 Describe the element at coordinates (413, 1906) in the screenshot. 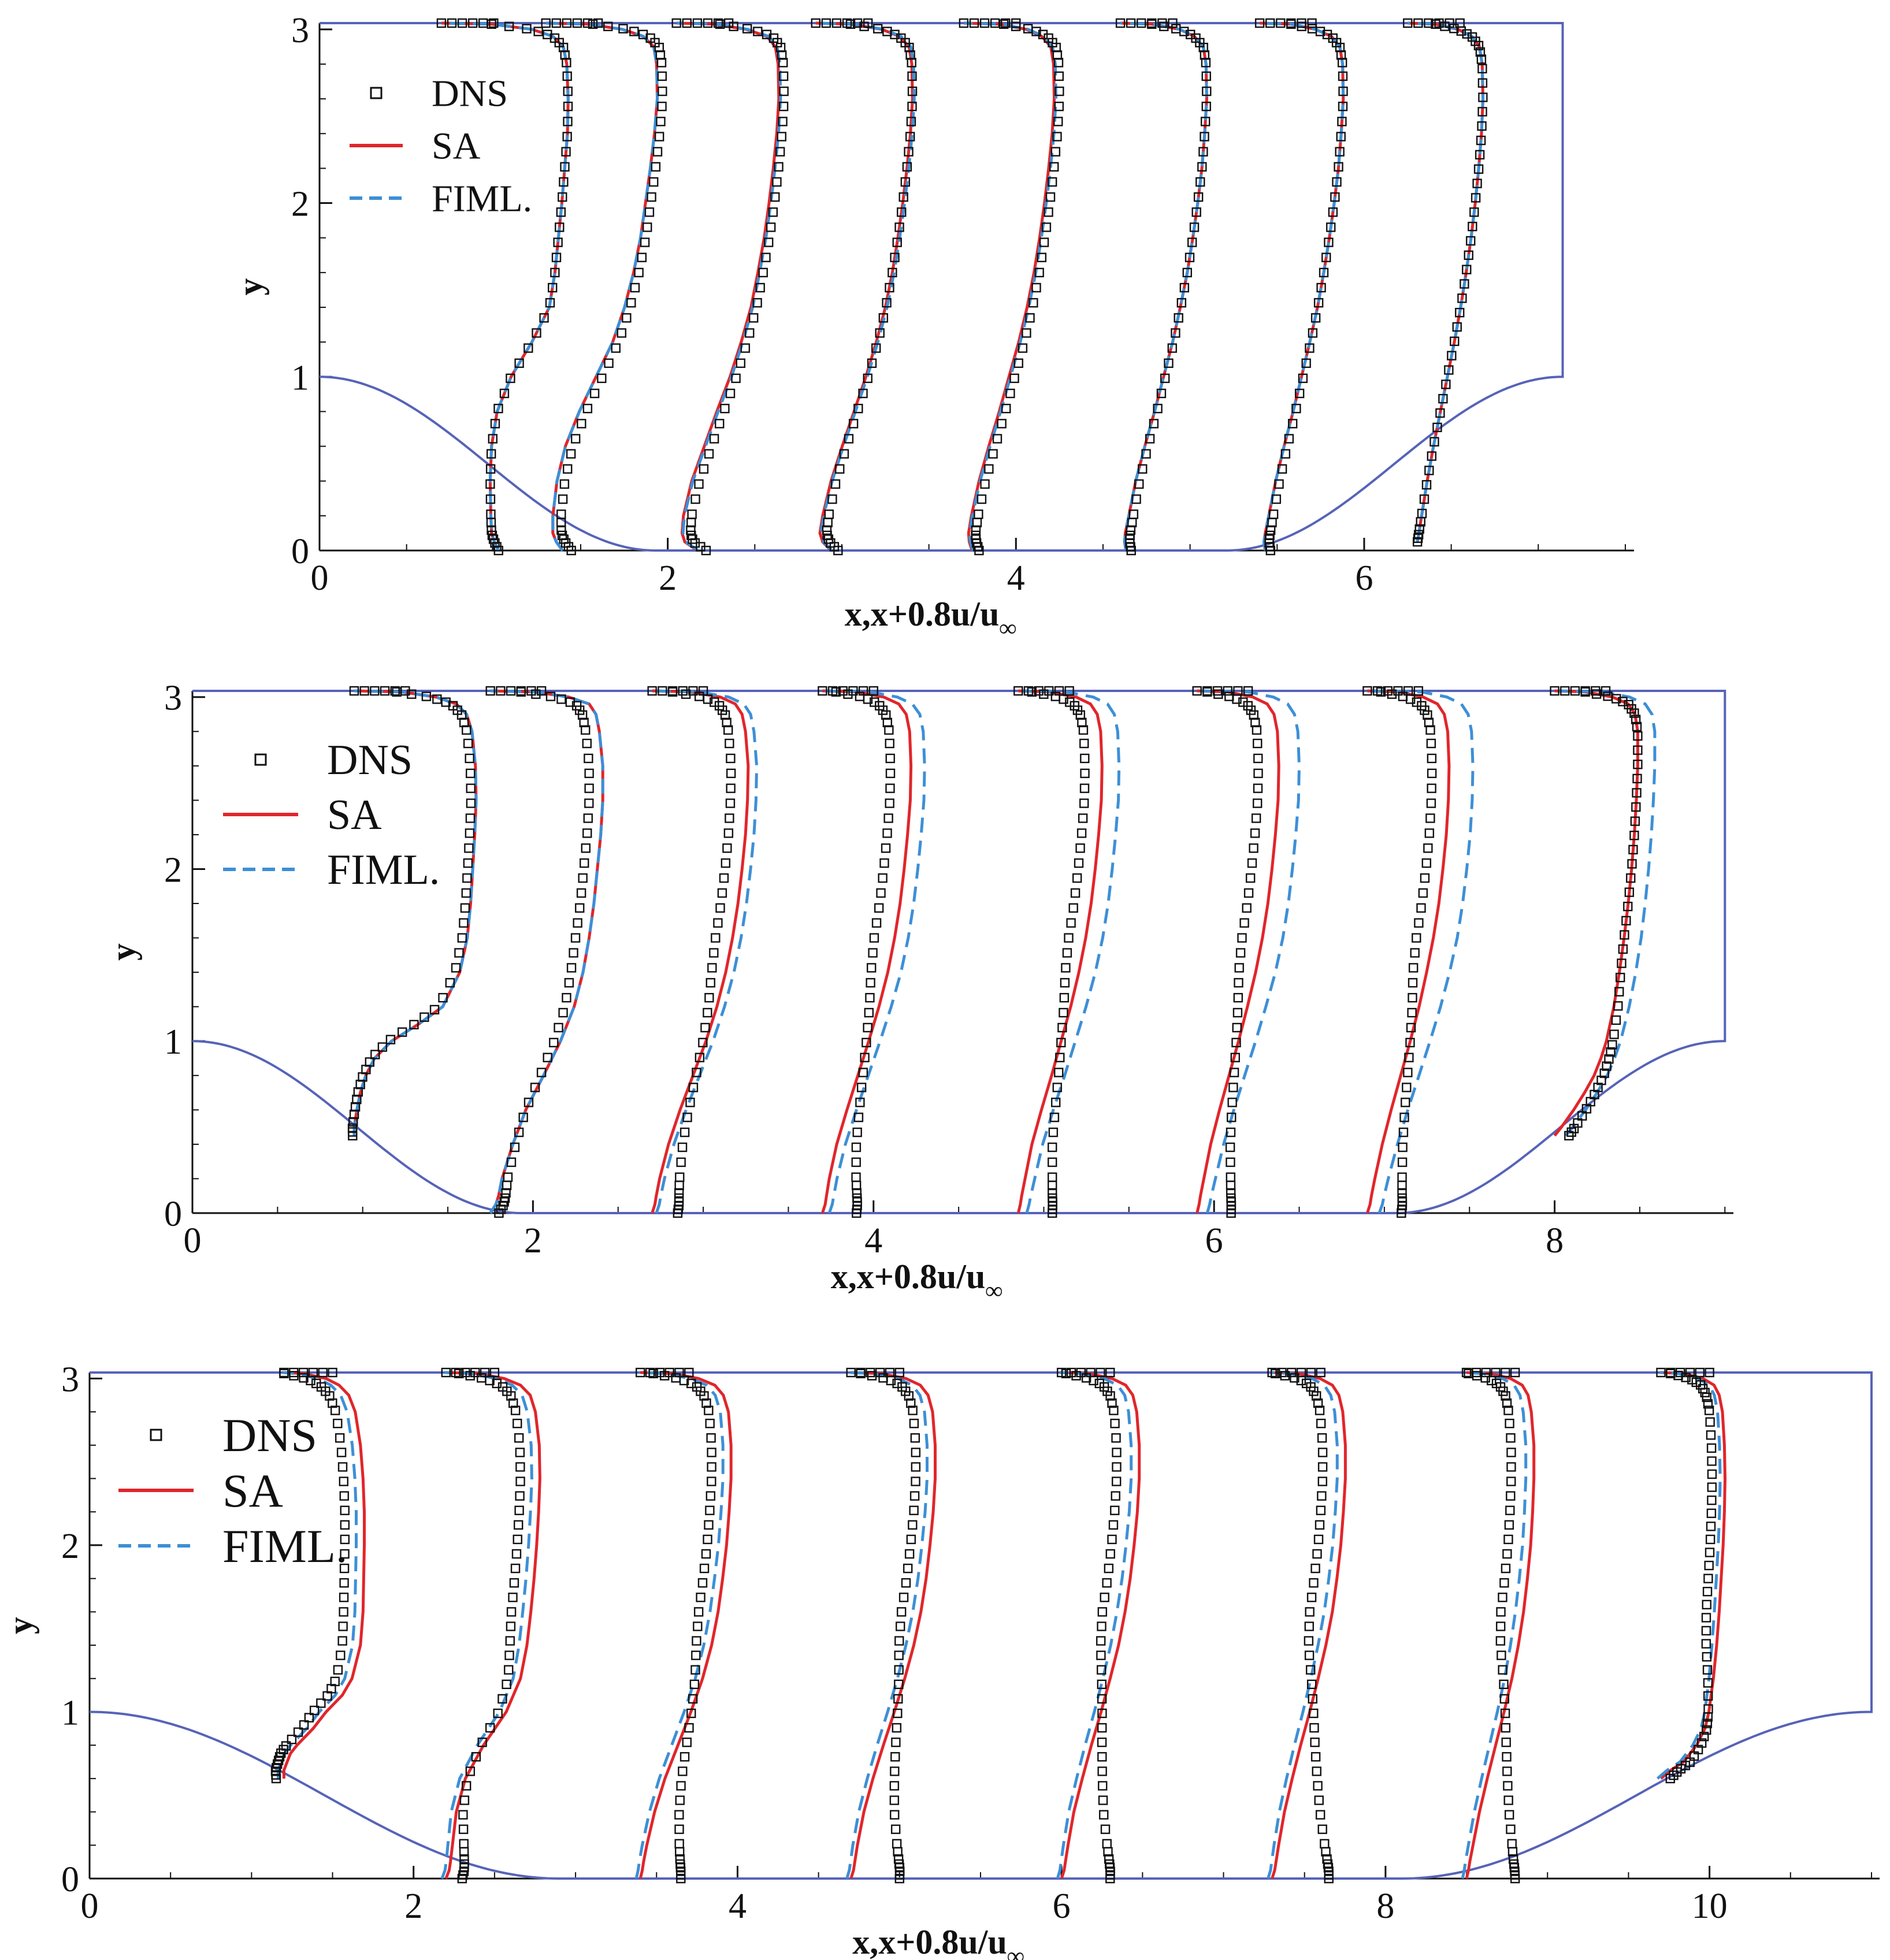

I see `x-tick-label: 2` at that location.